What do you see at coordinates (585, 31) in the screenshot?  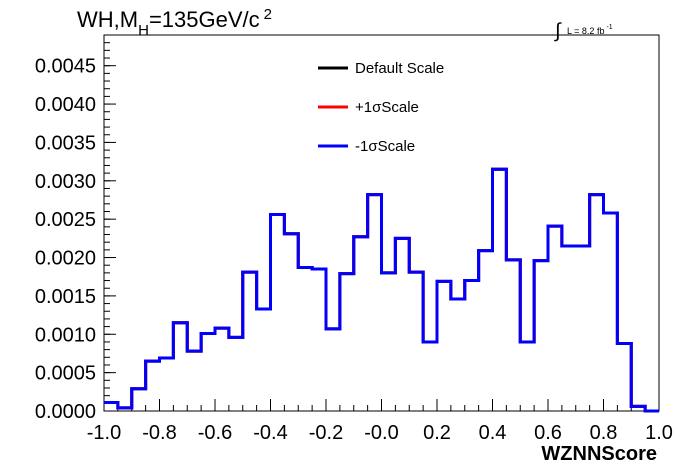 I see `lumi-text: L = 8.2 fb` at bounding box center [585, 31].